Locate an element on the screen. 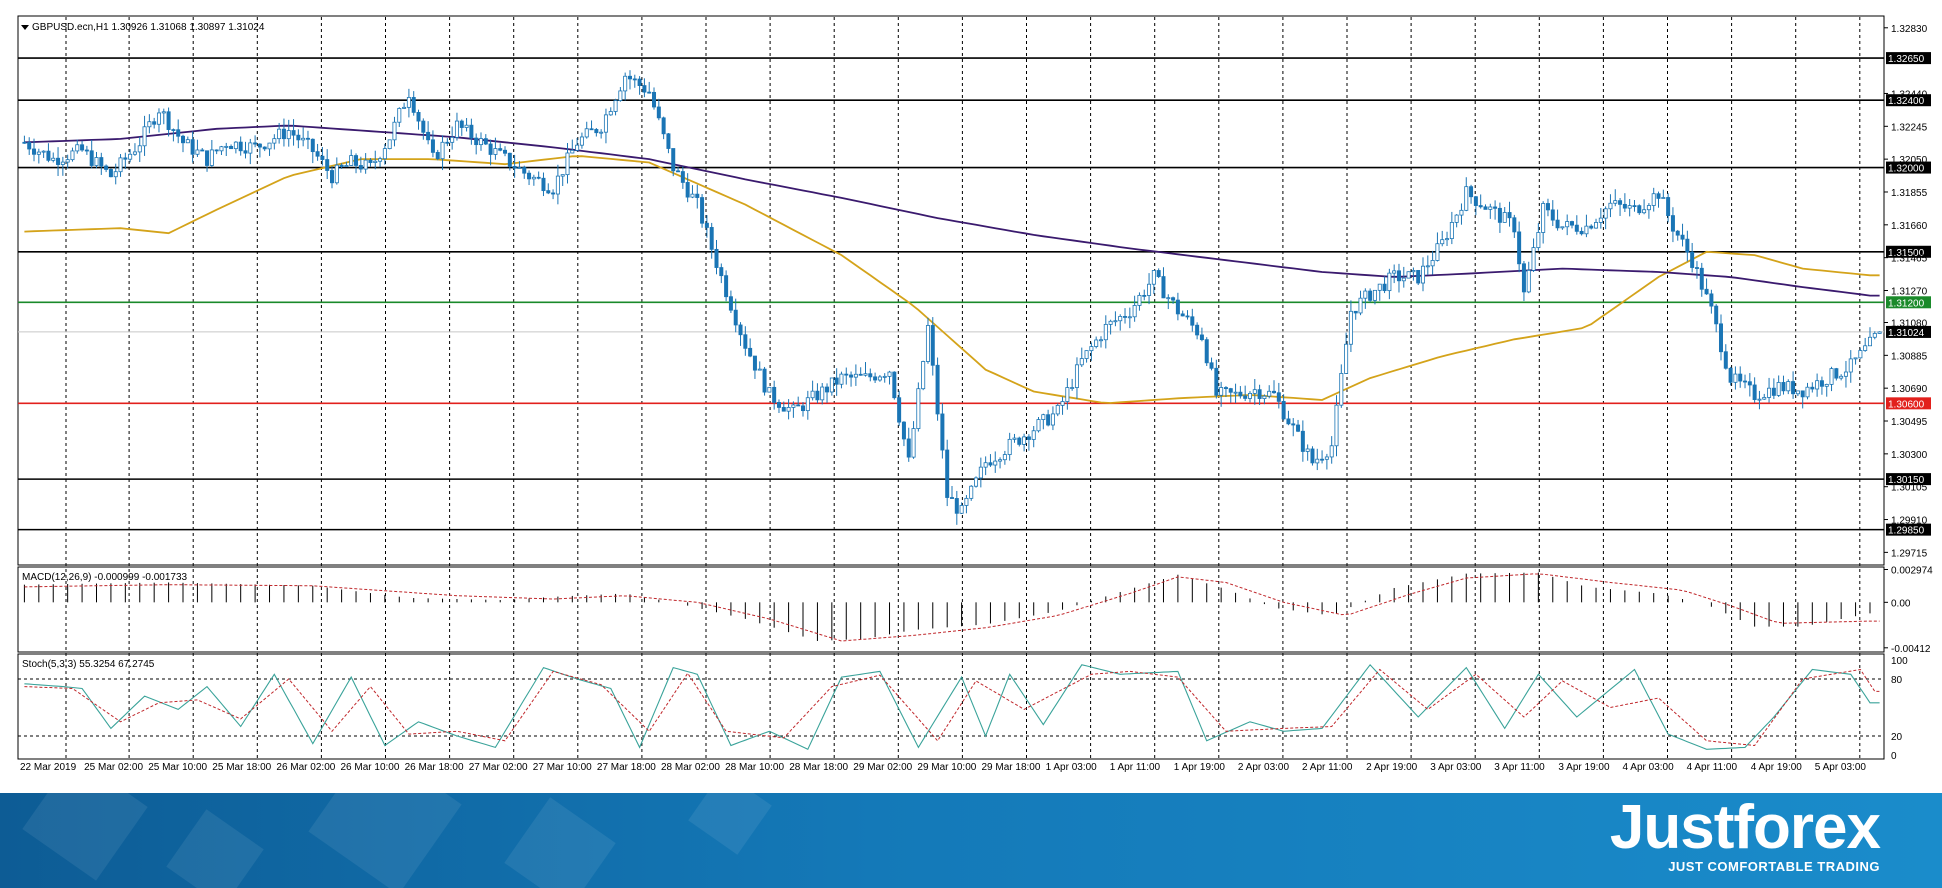 This screenshot has width=1942, height=888. x-tick-label: 26 Mar 10:00 is located at coordinates (370, 767).